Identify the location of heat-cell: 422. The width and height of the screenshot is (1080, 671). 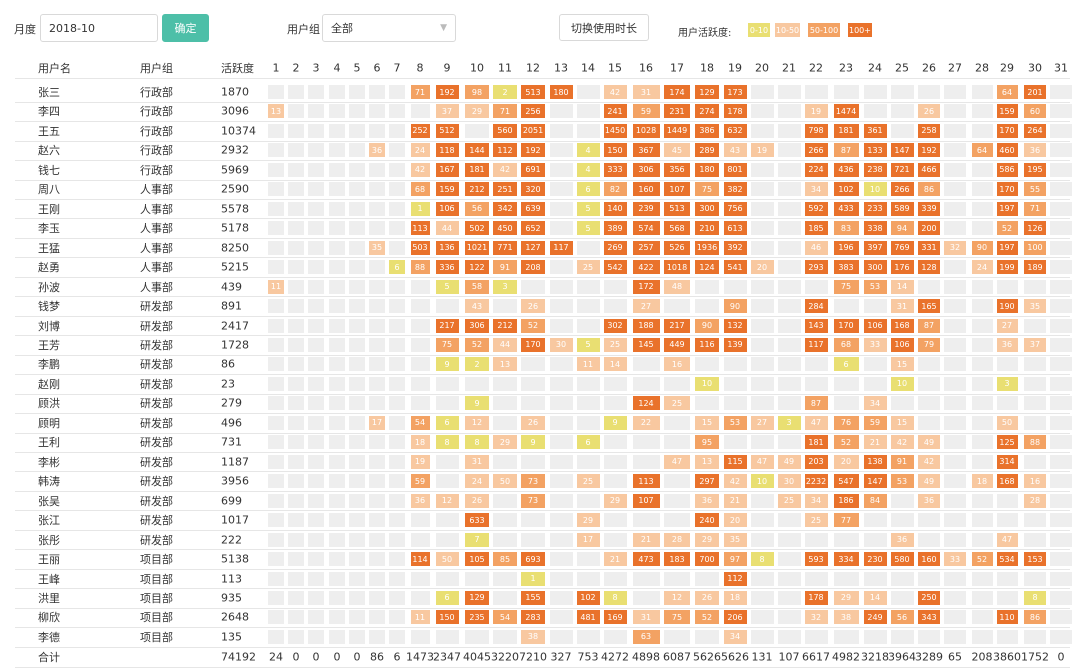
(646, 267).